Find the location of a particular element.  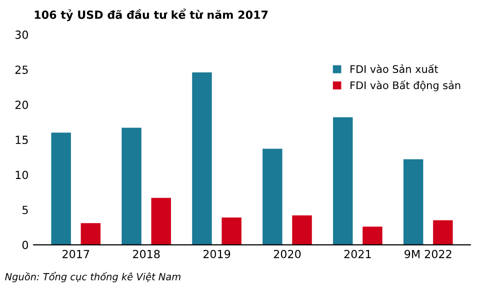

x-tick-label: 2021 is located at coordinates (357, 254).